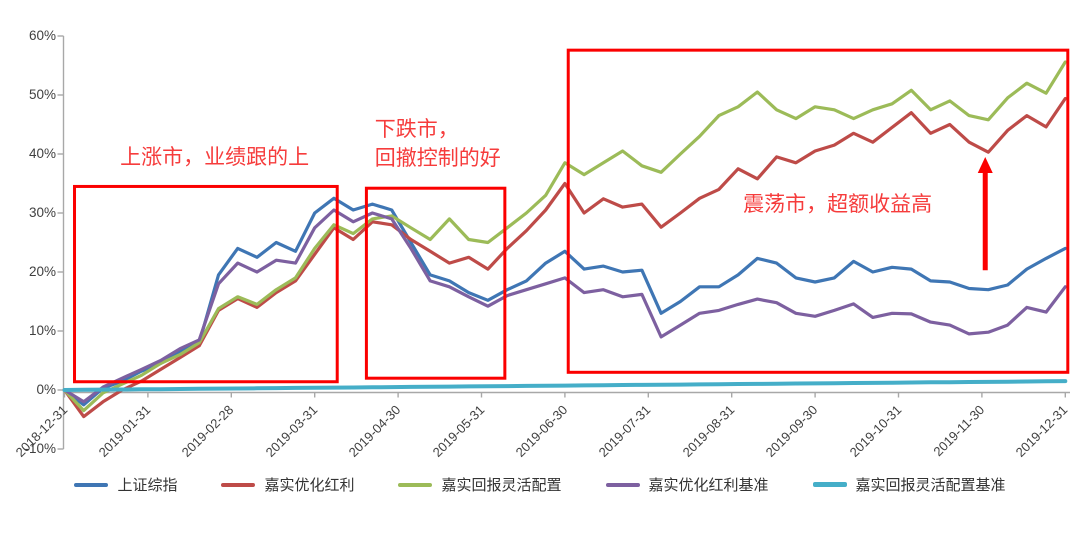  I want to click on legend-item-jiashi-huibao-linghuo-benchmark: 嘉实回报灵活配置基准, so click(909, 484).